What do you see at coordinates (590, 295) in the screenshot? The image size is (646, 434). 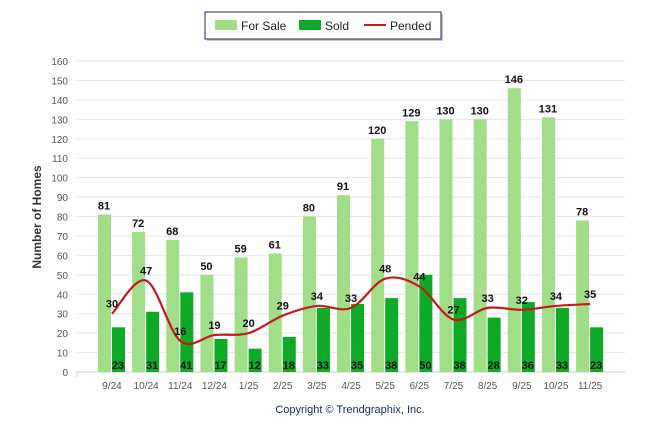 I see `data-label-pended: 35` at bounding box center [590, 295].